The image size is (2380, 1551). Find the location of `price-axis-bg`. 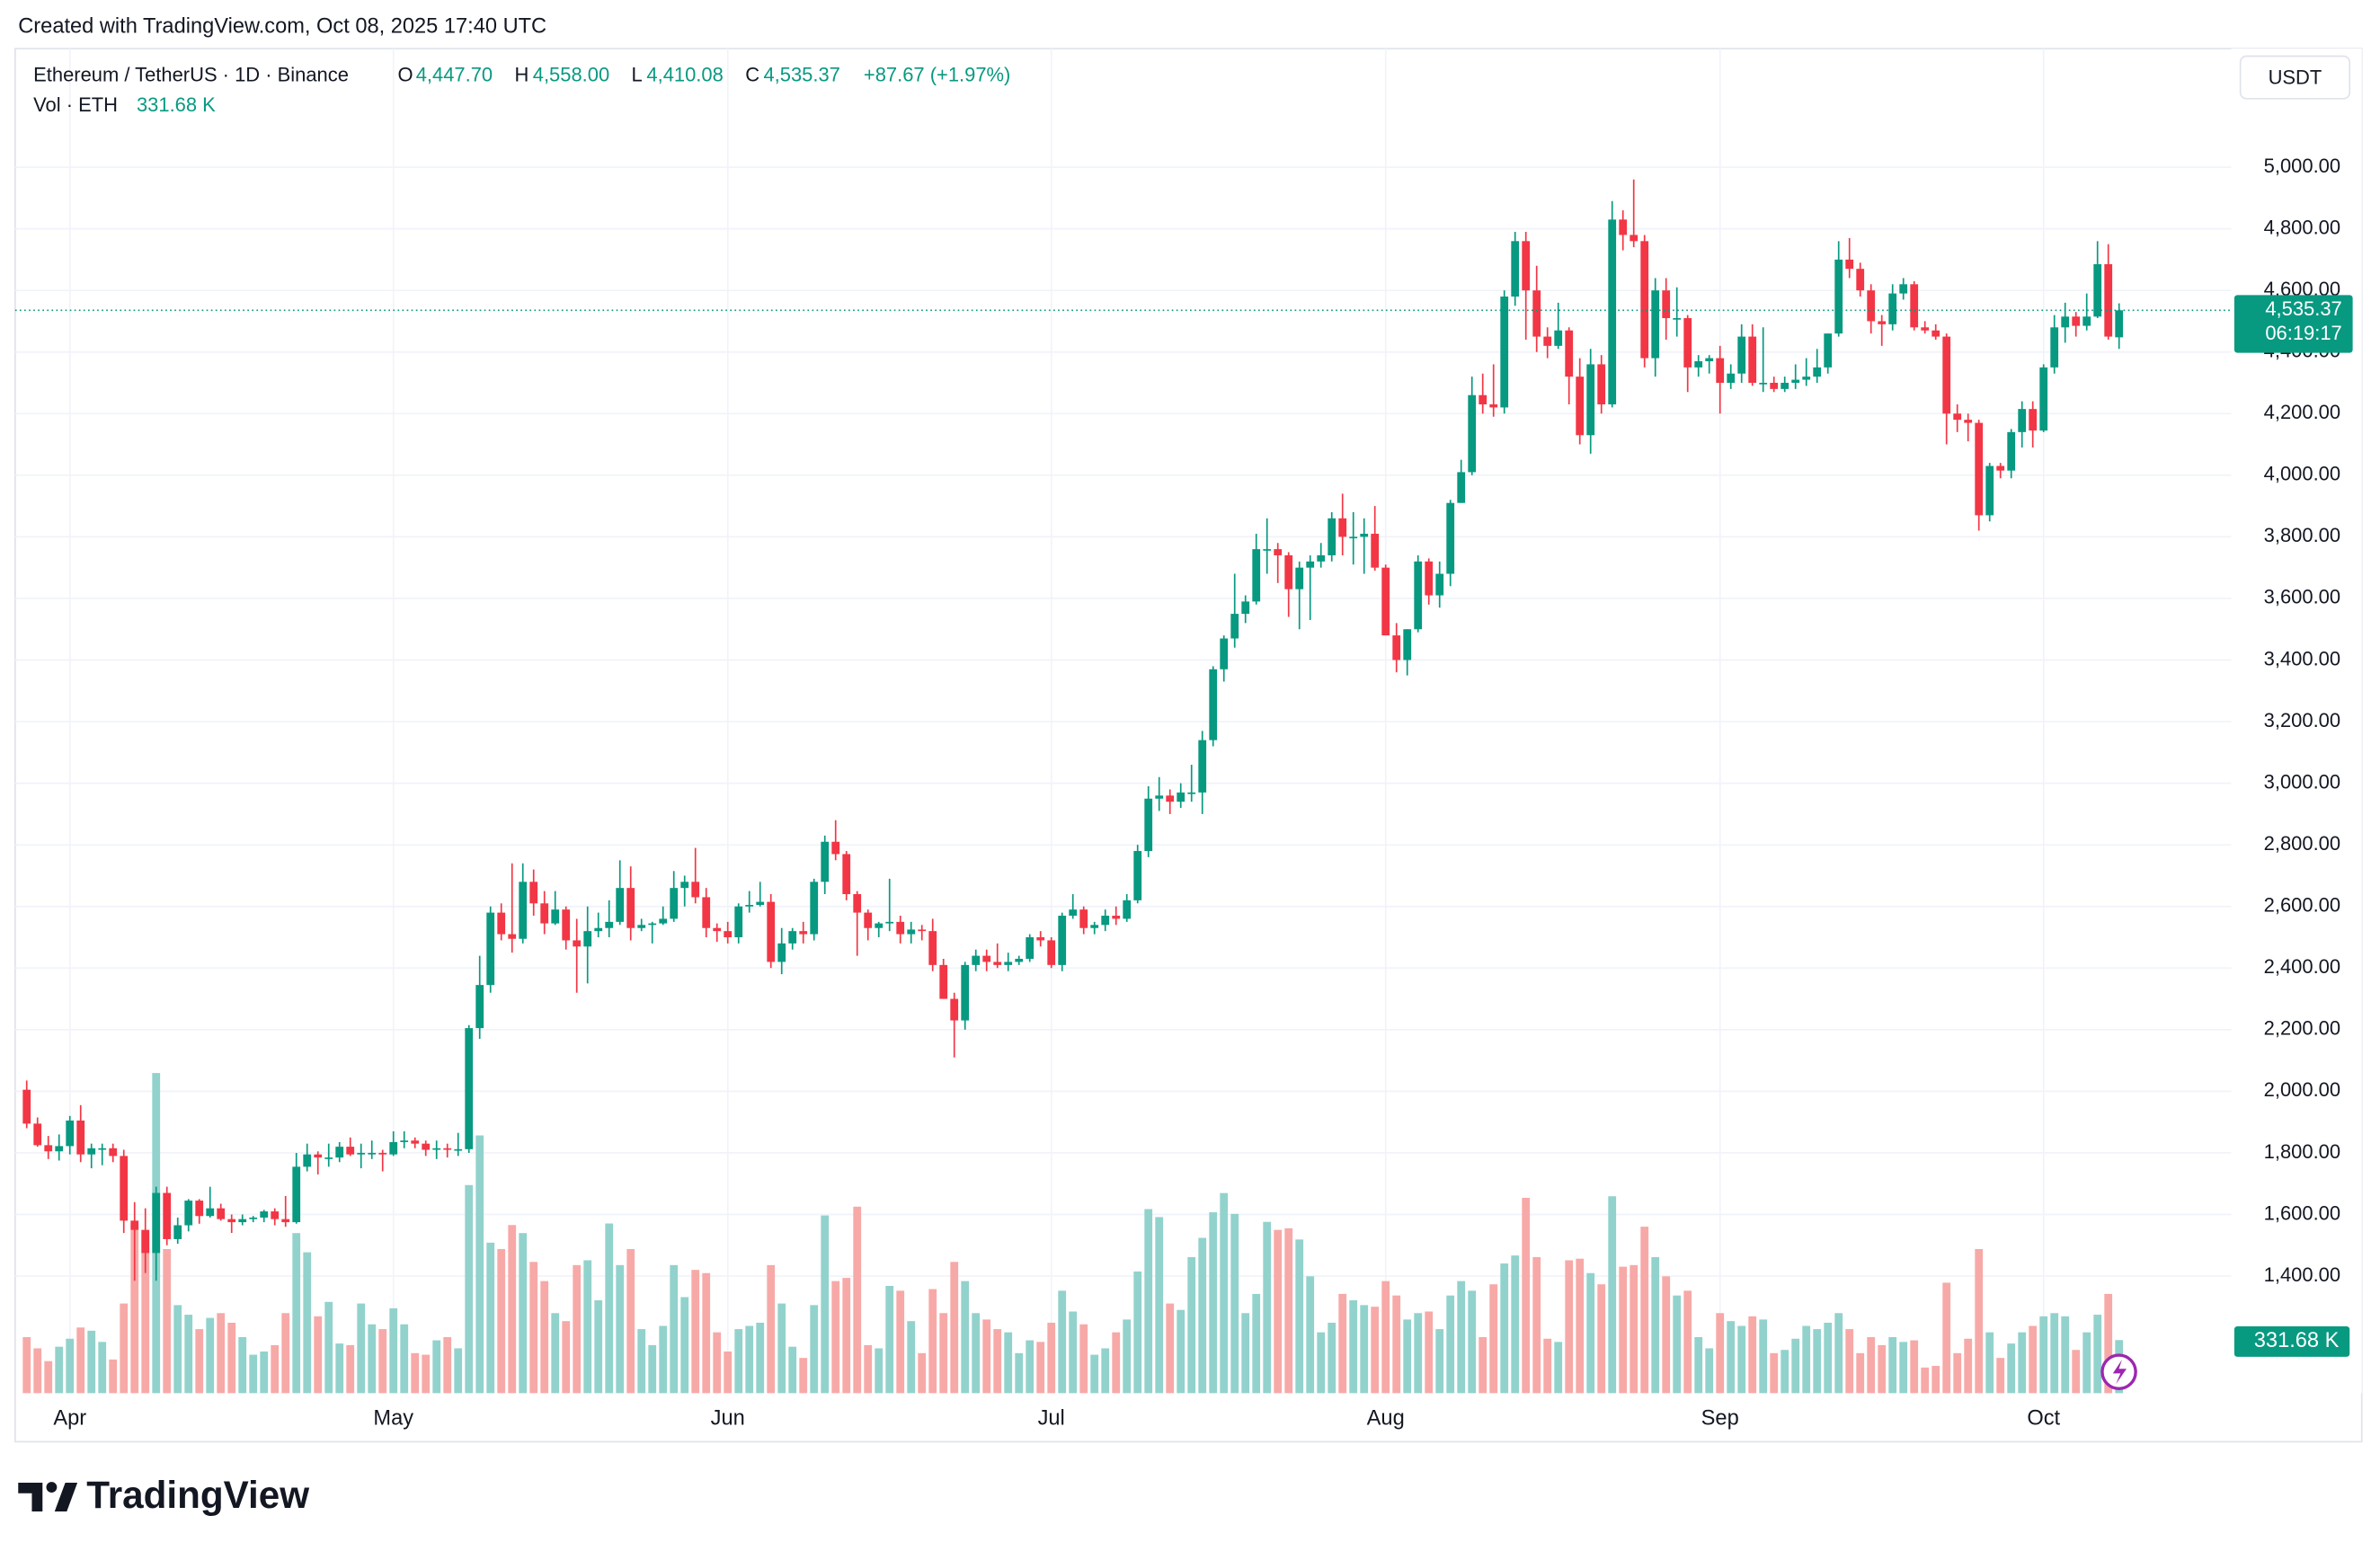

price-axis-bg is located at coordinates (2296, 721).